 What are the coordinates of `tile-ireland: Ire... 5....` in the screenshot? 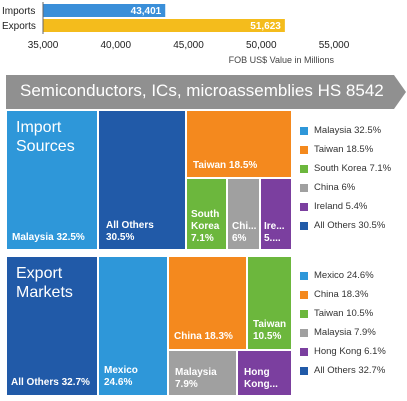 It's located at (276, 214).